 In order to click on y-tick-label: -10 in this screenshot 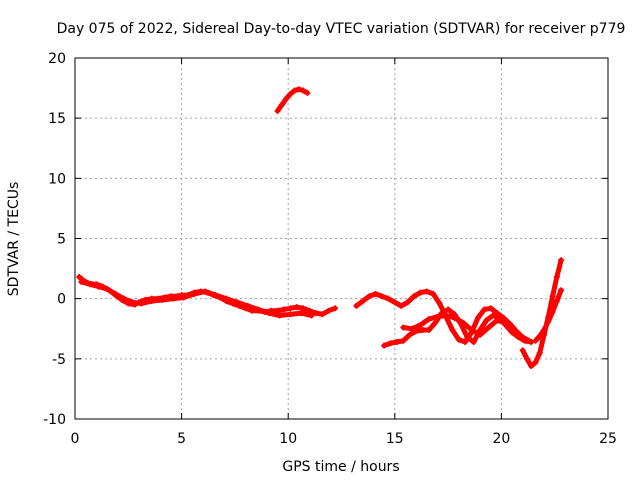, I will do `click(54, 420)`.